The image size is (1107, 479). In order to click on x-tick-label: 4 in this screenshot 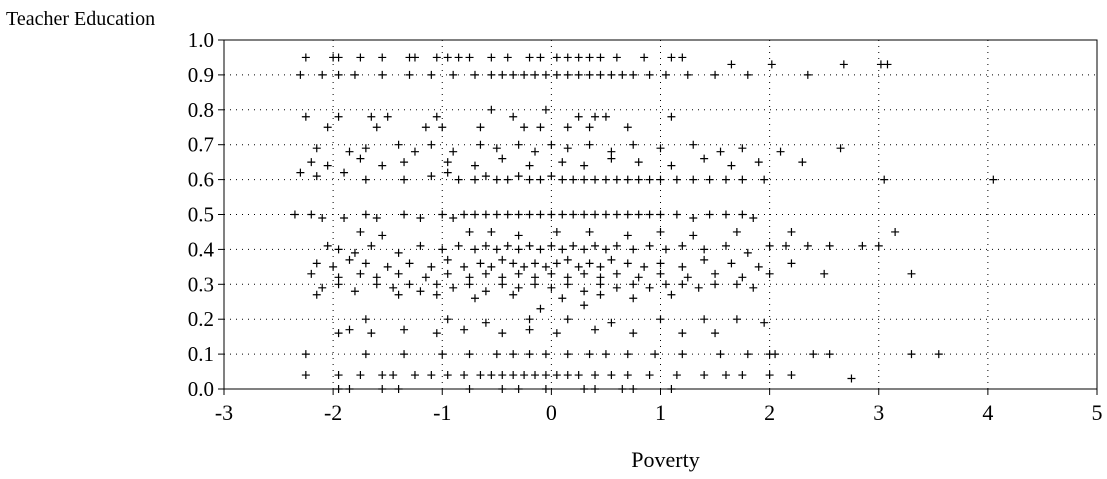, I will do `click(987, 412)`.